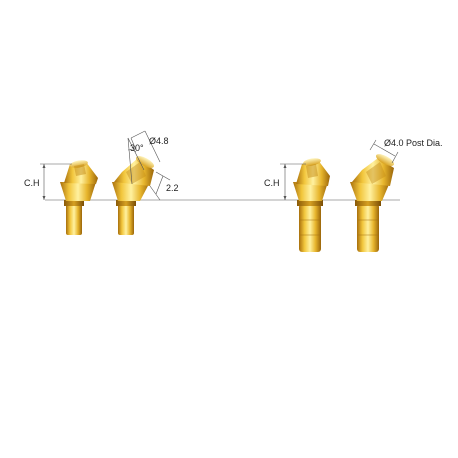 The image size is (458, 458). I want to click on label-height: 2.2, so click(172, 188).